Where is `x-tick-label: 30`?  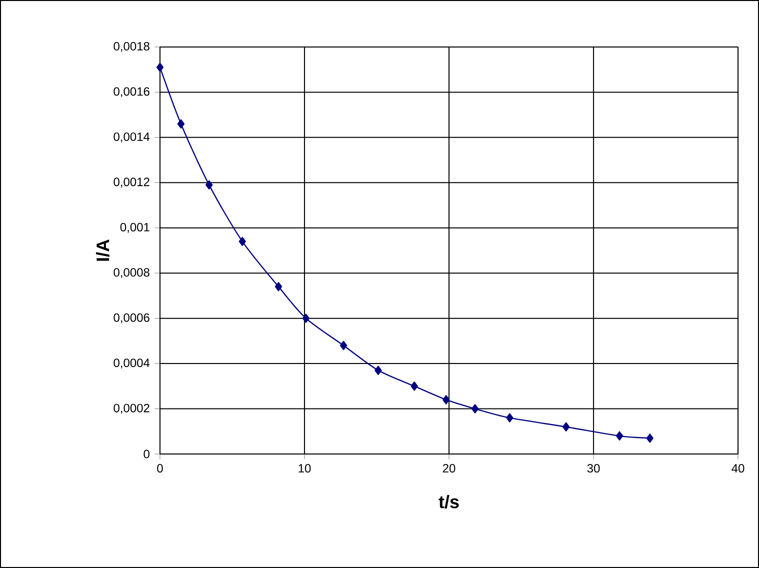
x-tick-label: 30 is located at coordinates (593, 468).